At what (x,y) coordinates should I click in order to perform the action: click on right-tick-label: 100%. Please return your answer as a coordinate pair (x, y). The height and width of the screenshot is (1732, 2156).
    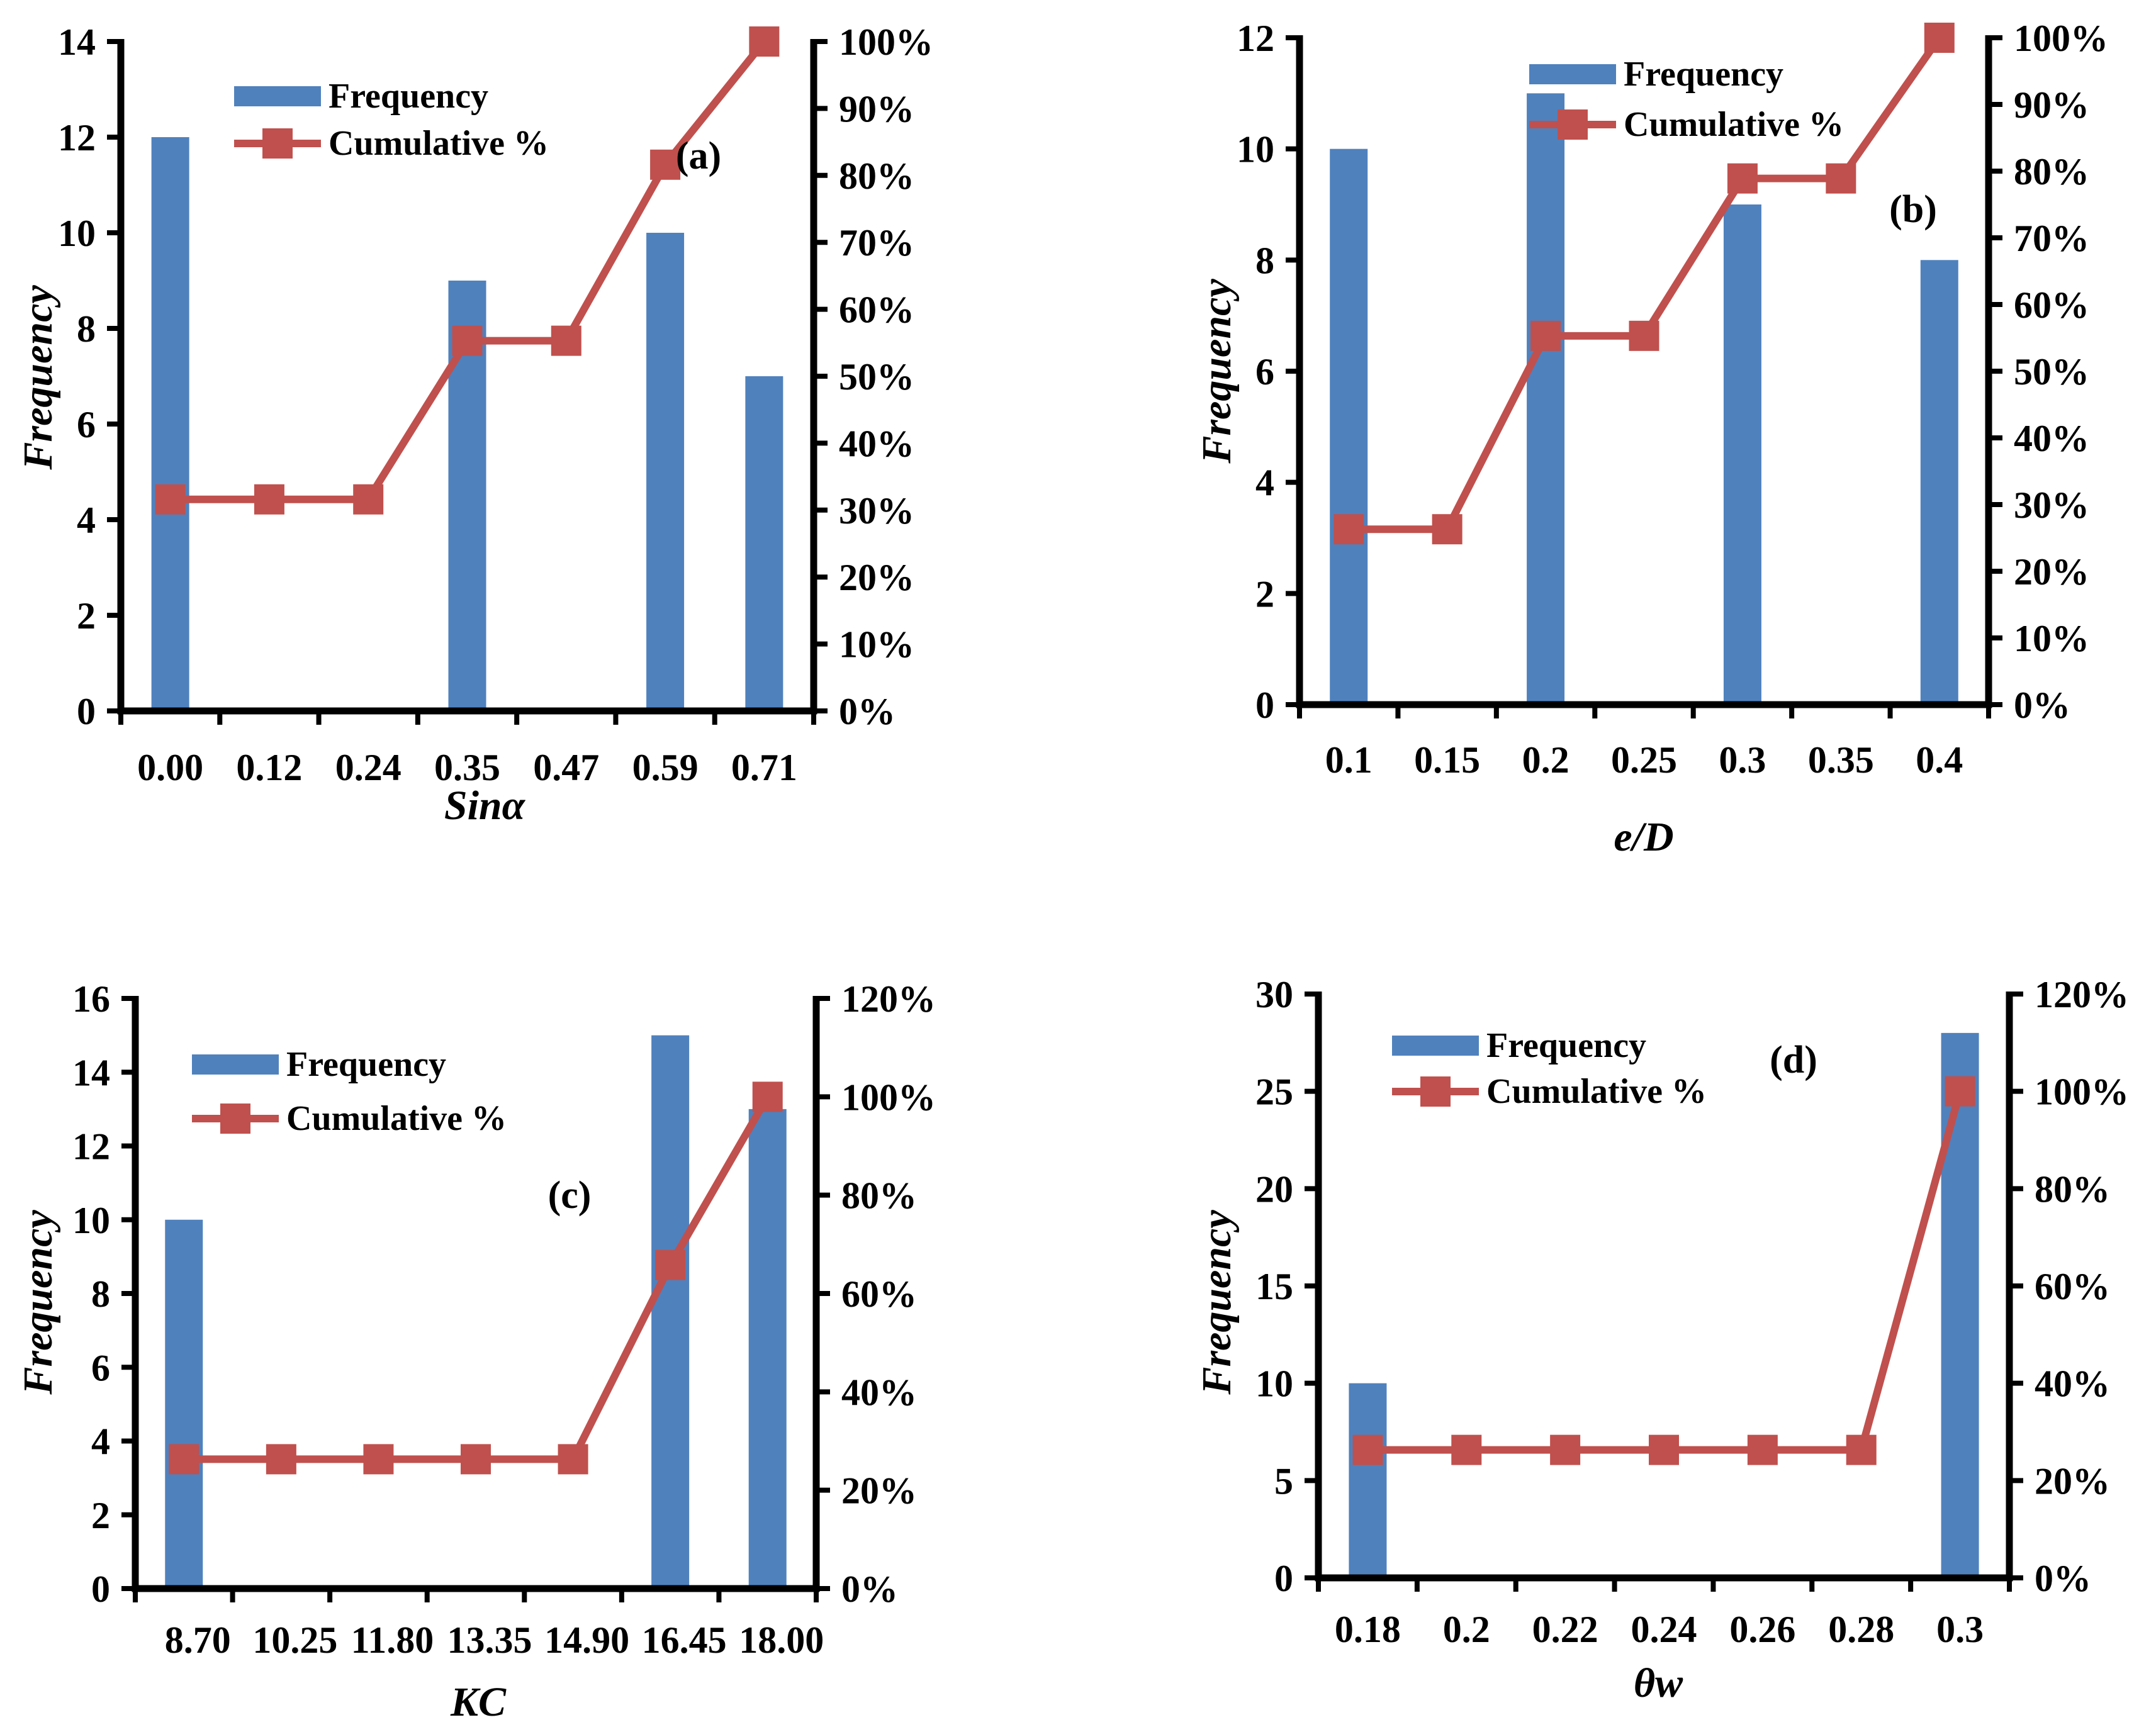
    Looking at the image, I should click on (888, 1097).